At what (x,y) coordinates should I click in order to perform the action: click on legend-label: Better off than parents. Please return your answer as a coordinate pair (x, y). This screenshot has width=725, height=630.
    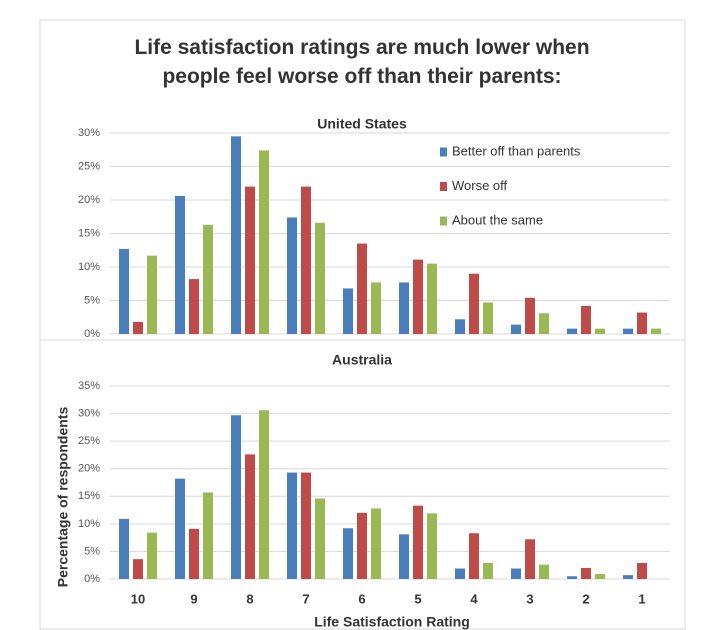
    Looking at the image, I should click on (516, 150).